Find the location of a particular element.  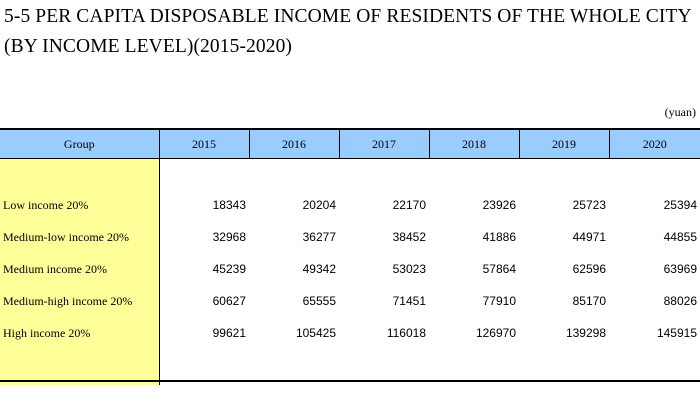

year-header: 2016 is located at coordinates (293, 144).